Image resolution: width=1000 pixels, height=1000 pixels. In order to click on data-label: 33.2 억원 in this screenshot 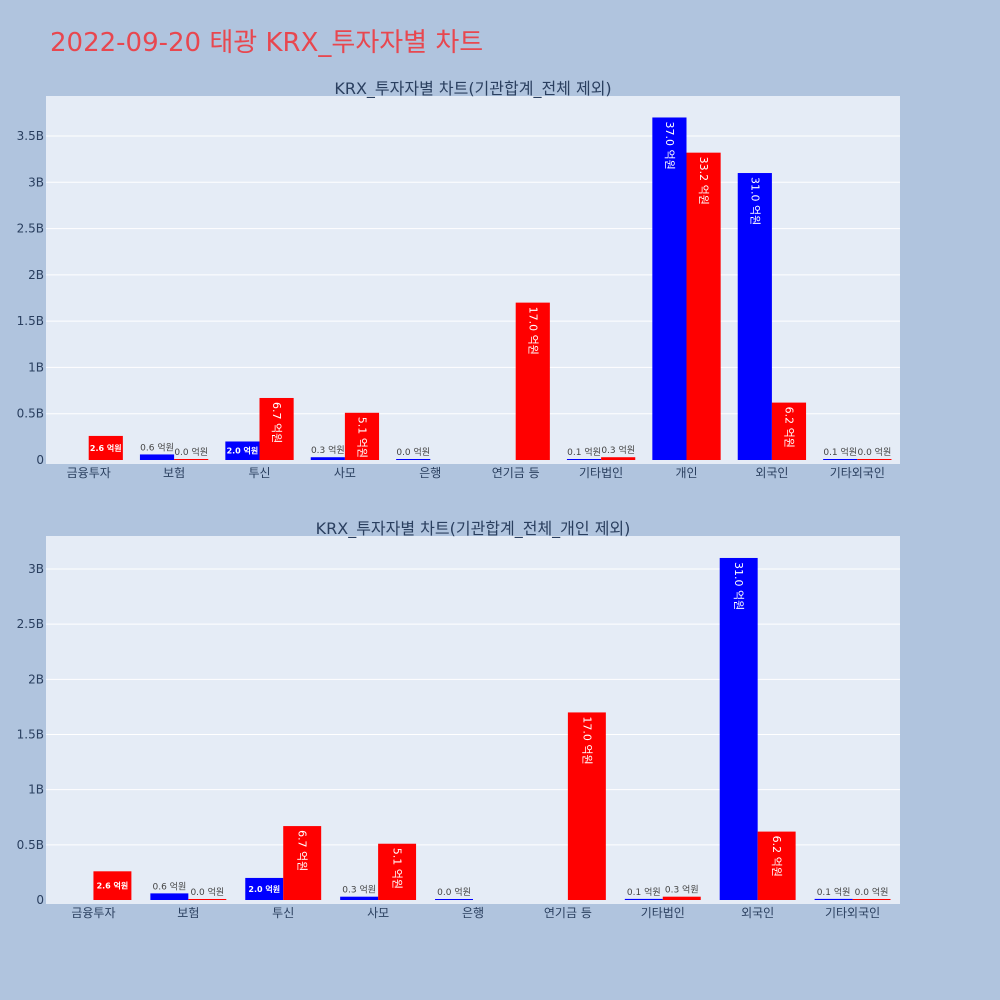, I will do `click(703, 181)`.